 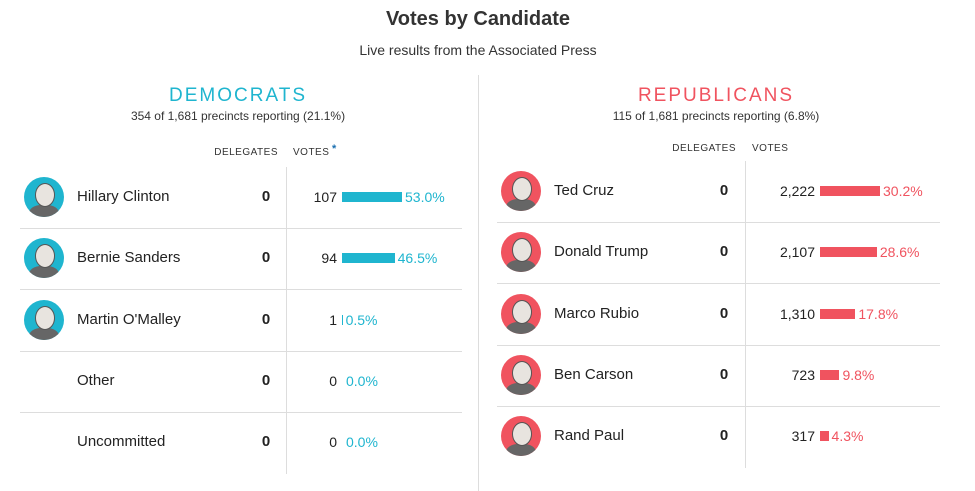 What do you see at coordinates (797, 191) in the screenshot?
I see `votes: 2,222` at bounding box center [797, 191].